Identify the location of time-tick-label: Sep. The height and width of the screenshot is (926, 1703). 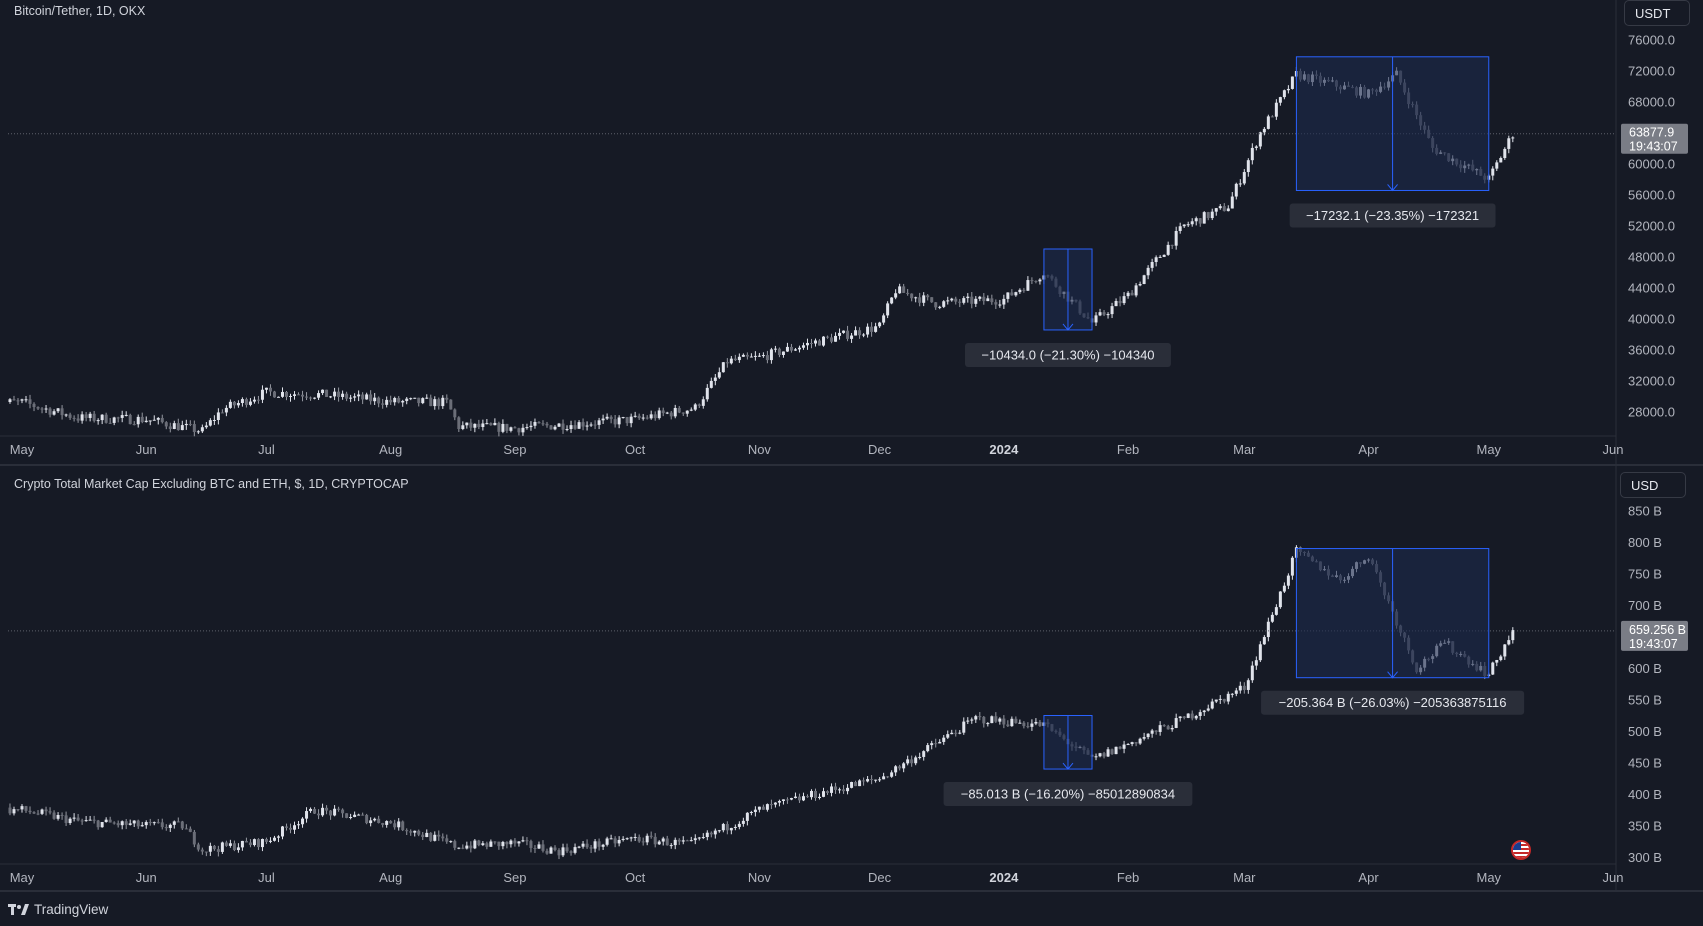
(514, 877).